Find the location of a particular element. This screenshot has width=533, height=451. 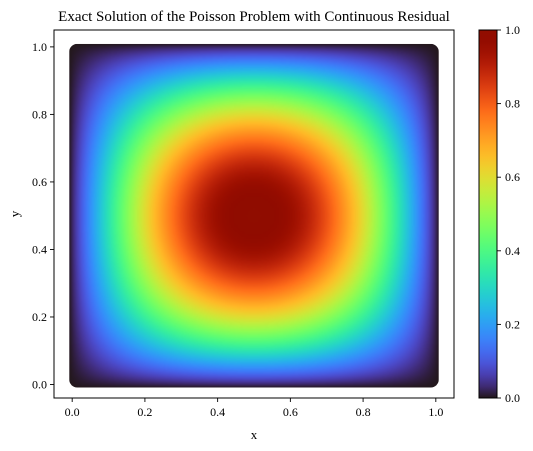

x-tick-label: 1.0 is located at coordinates (435, 412).